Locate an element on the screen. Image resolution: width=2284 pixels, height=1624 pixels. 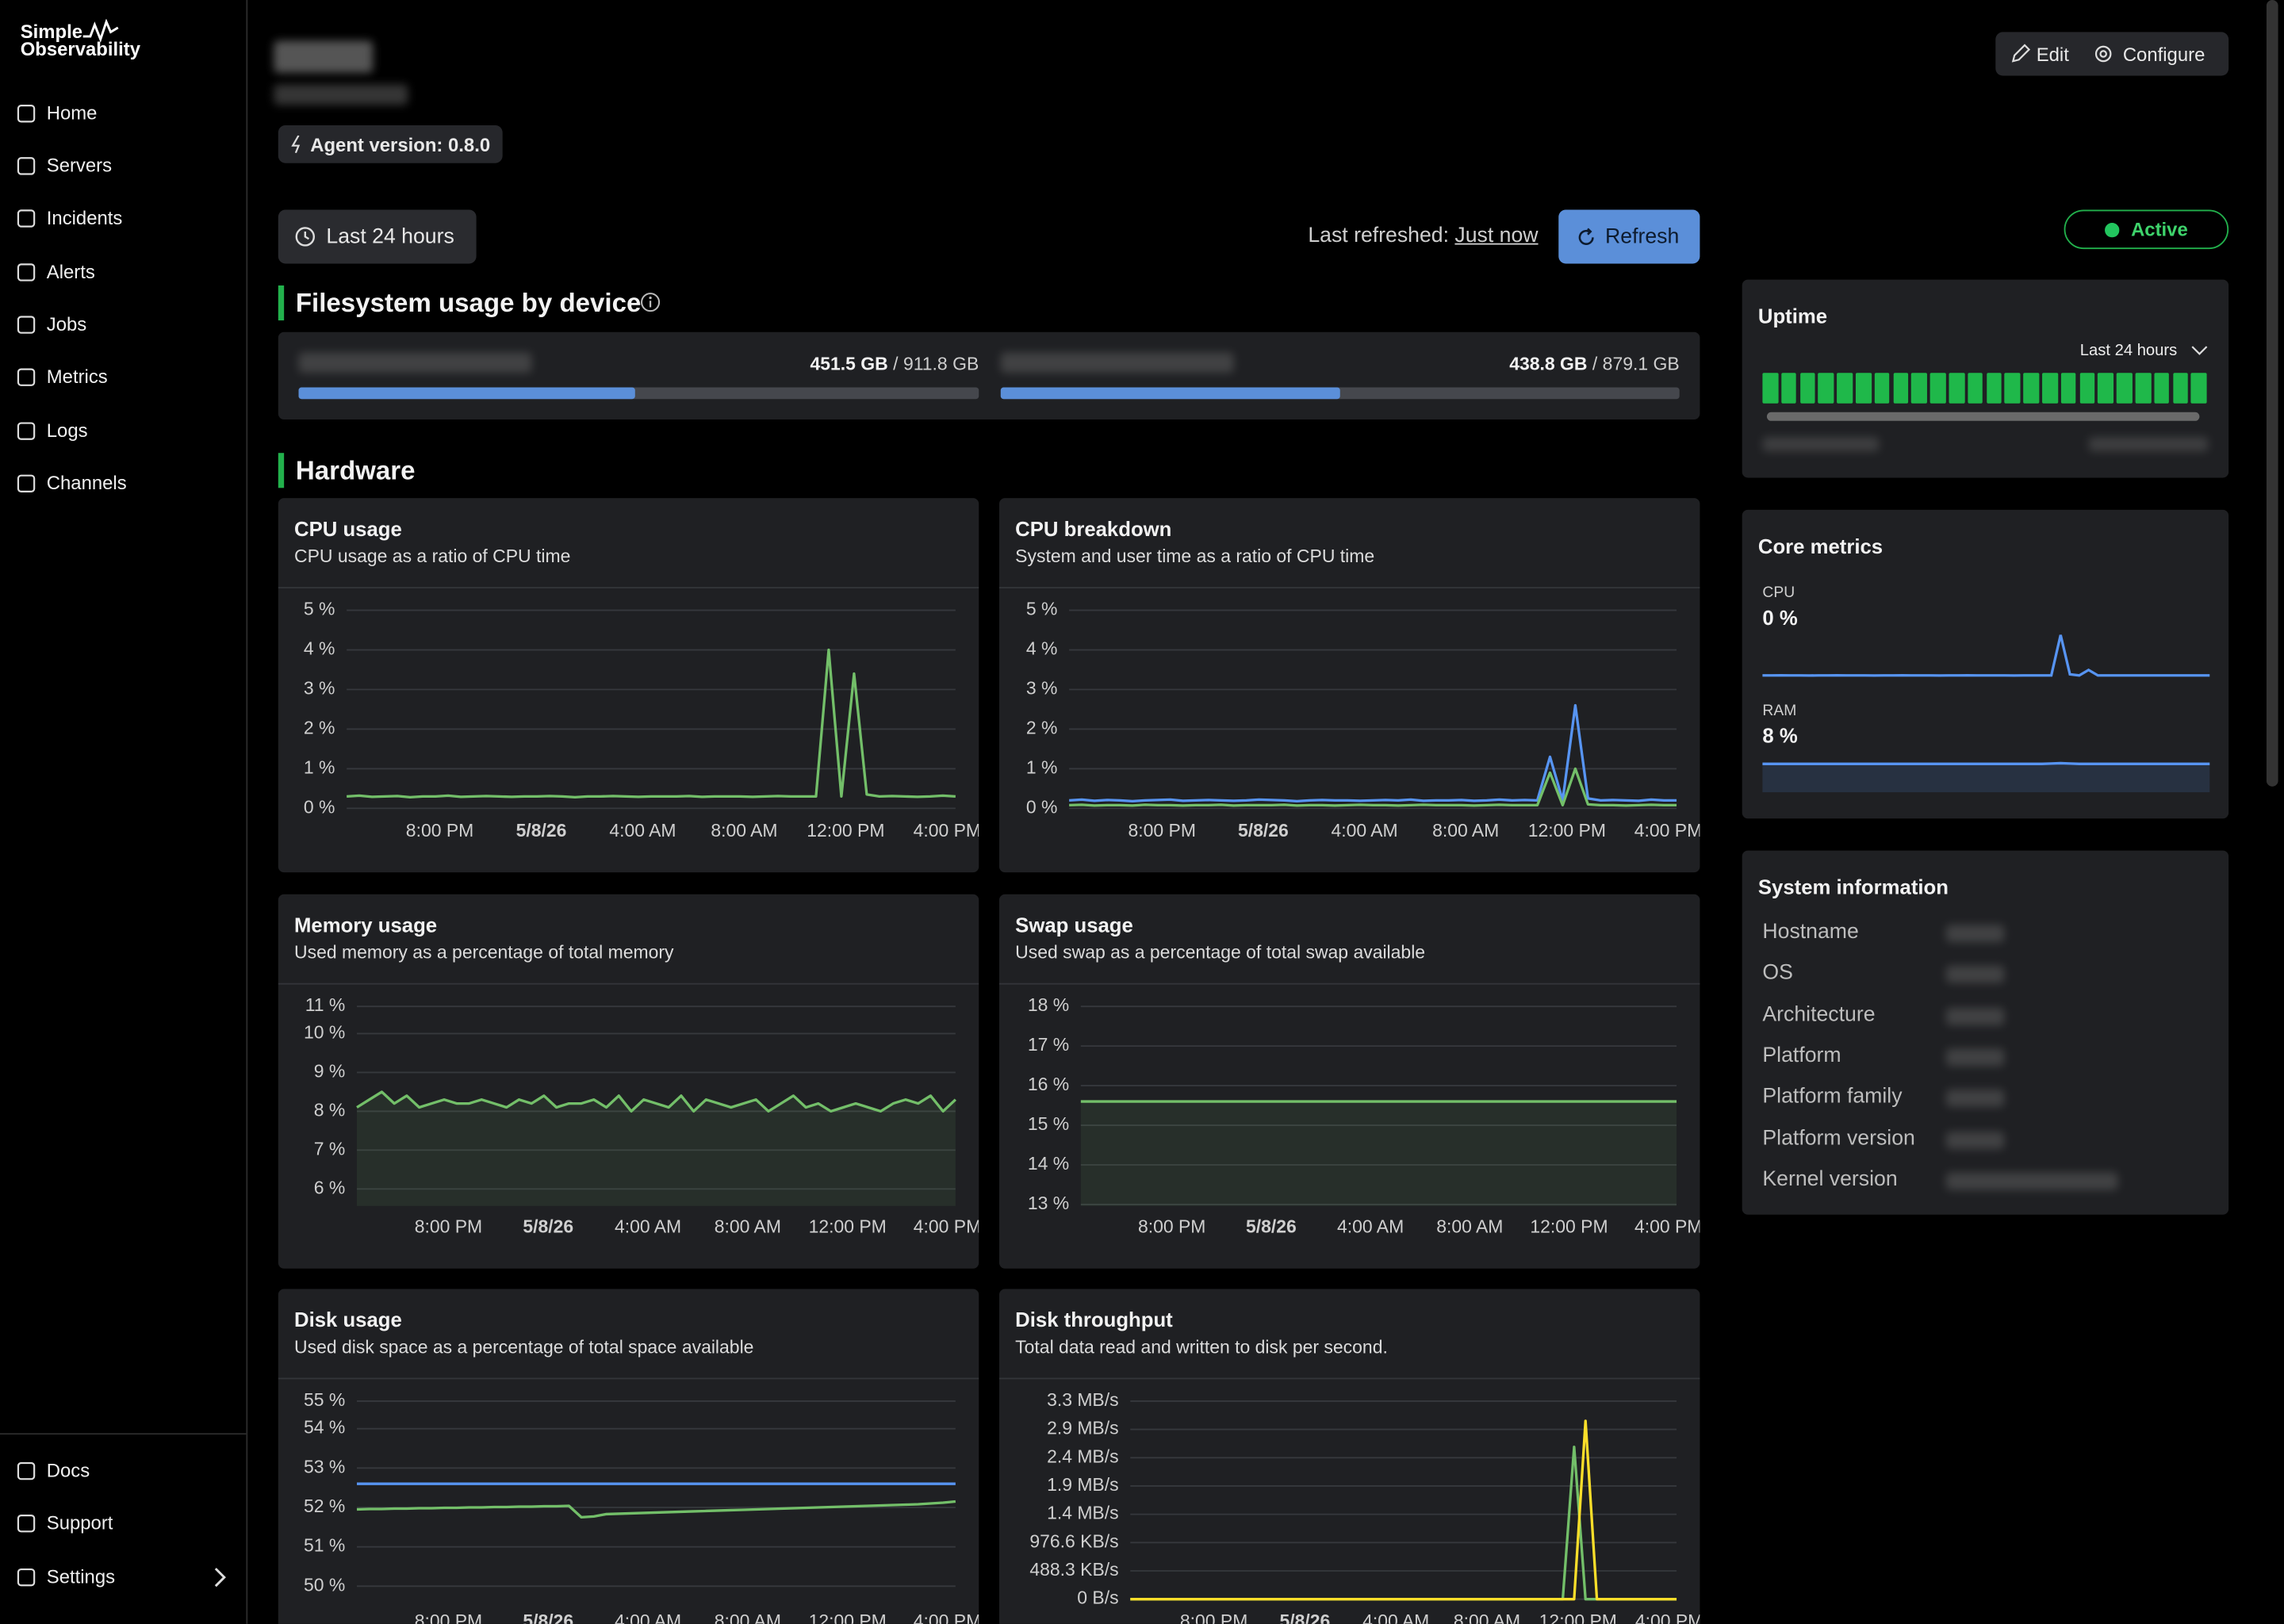
gear-icon is located at coordinates (2104, 54).